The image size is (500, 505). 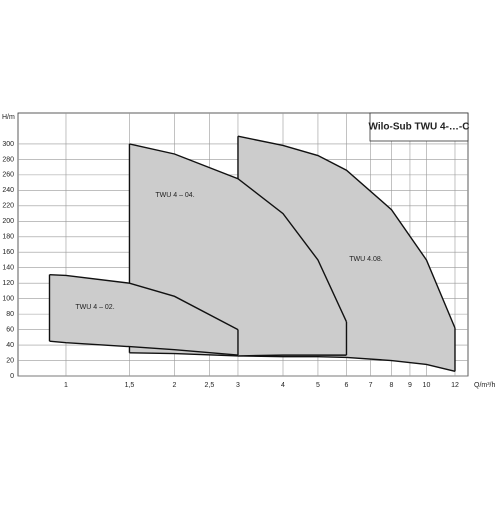 What do you see at coordinates (484, 385) in the screenshot?
I see `x-axis-label: Q/m³/h` at bounding box center [484, 385].